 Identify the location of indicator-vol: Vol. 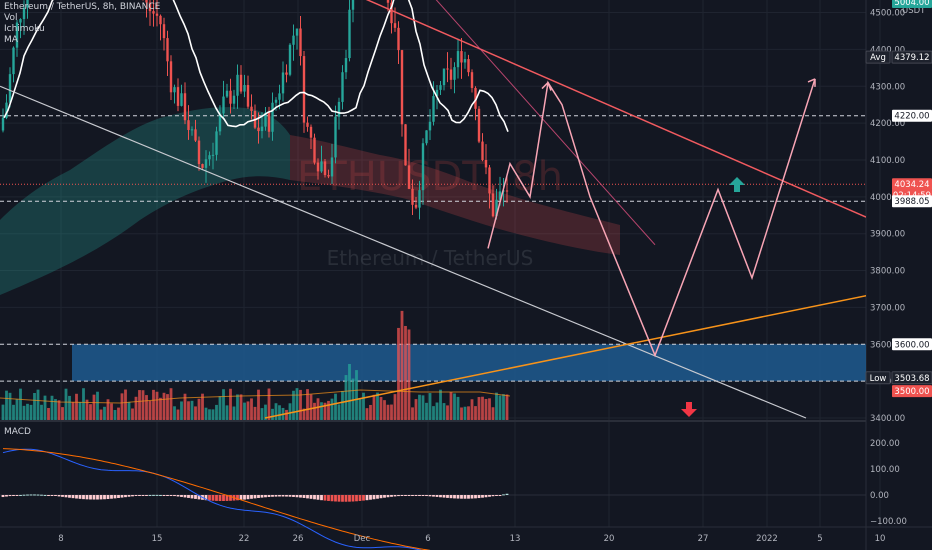
(11, 18).